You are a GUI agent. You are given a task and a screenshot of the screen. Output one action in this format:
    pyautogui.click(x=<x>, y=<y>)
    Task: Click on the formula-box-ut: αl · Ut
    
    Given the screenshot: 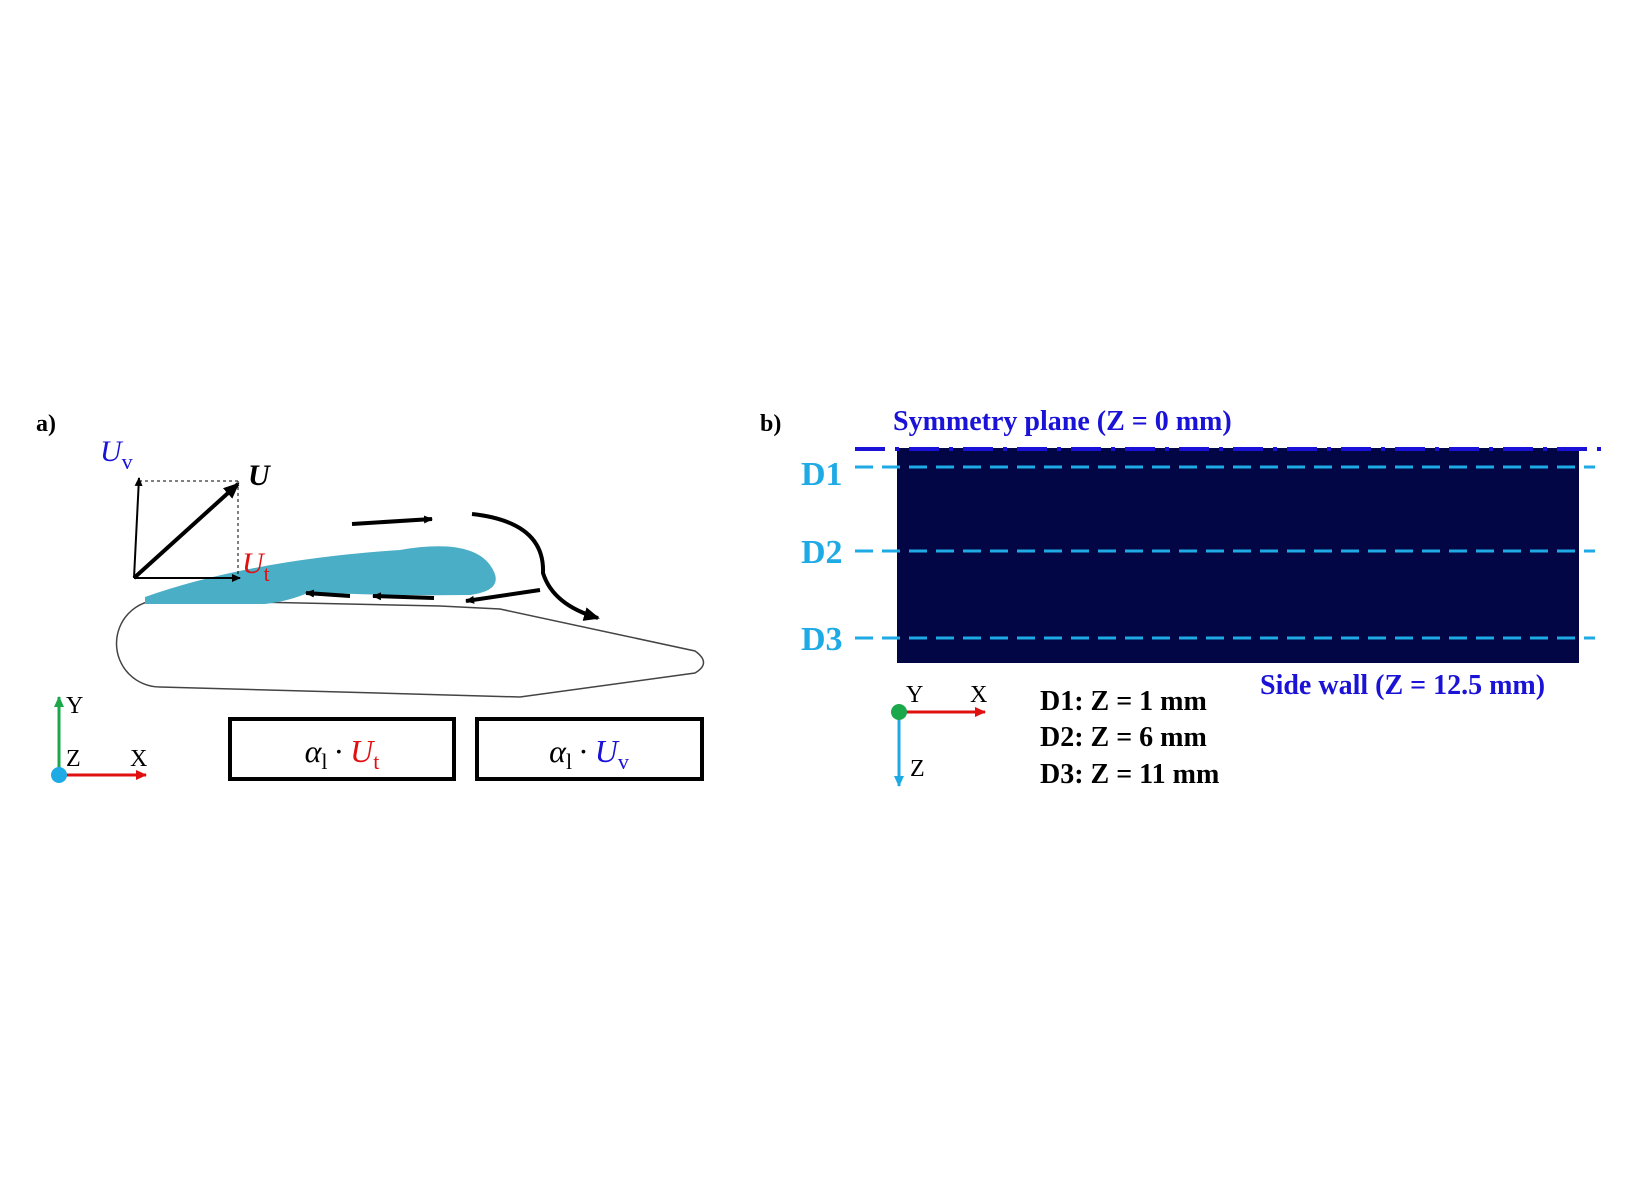 What is the action you would take?
    pyautogui.click(x=342, y=749)
    